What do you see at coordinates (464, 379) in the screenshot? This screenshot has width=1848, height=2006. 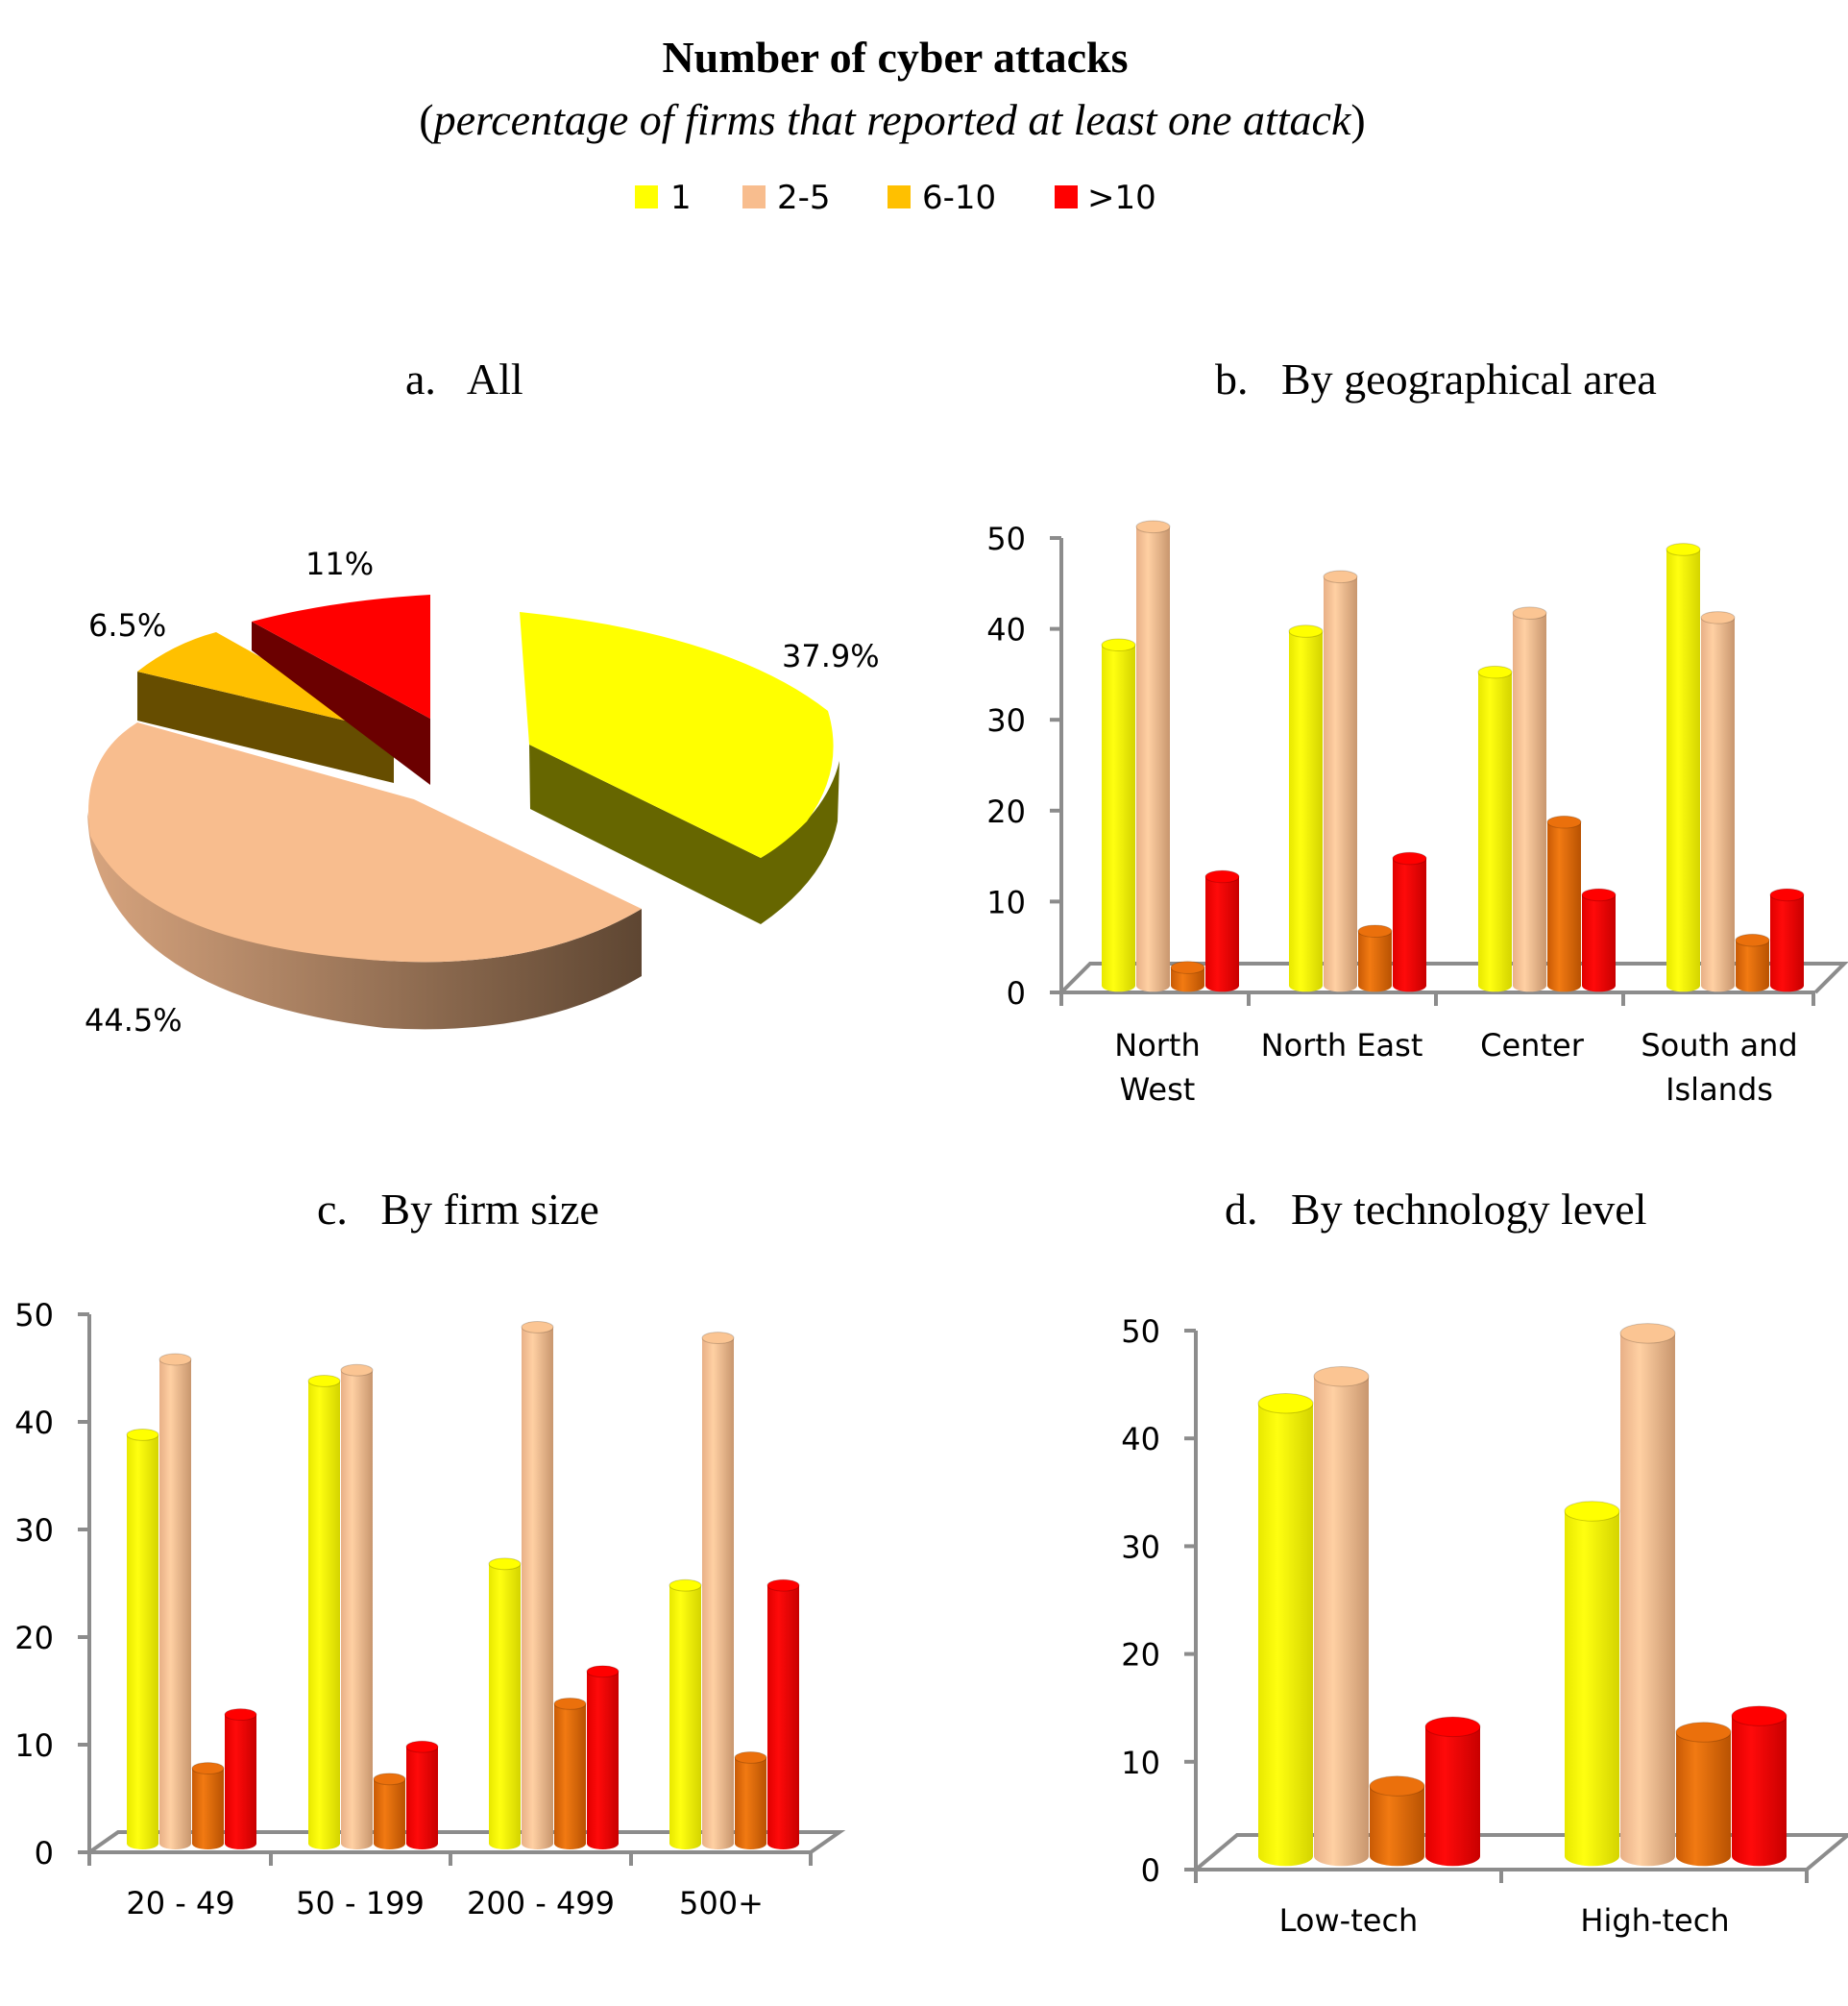 I see `panel-a-title: a. All` at bounding box center [464, 379].